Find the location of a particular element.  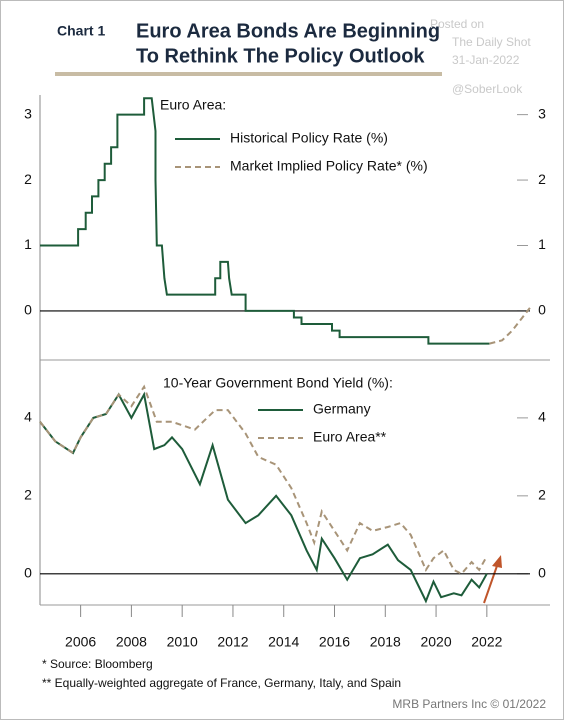

watermark: The Daily Shot is located at coordinates (491, 42).